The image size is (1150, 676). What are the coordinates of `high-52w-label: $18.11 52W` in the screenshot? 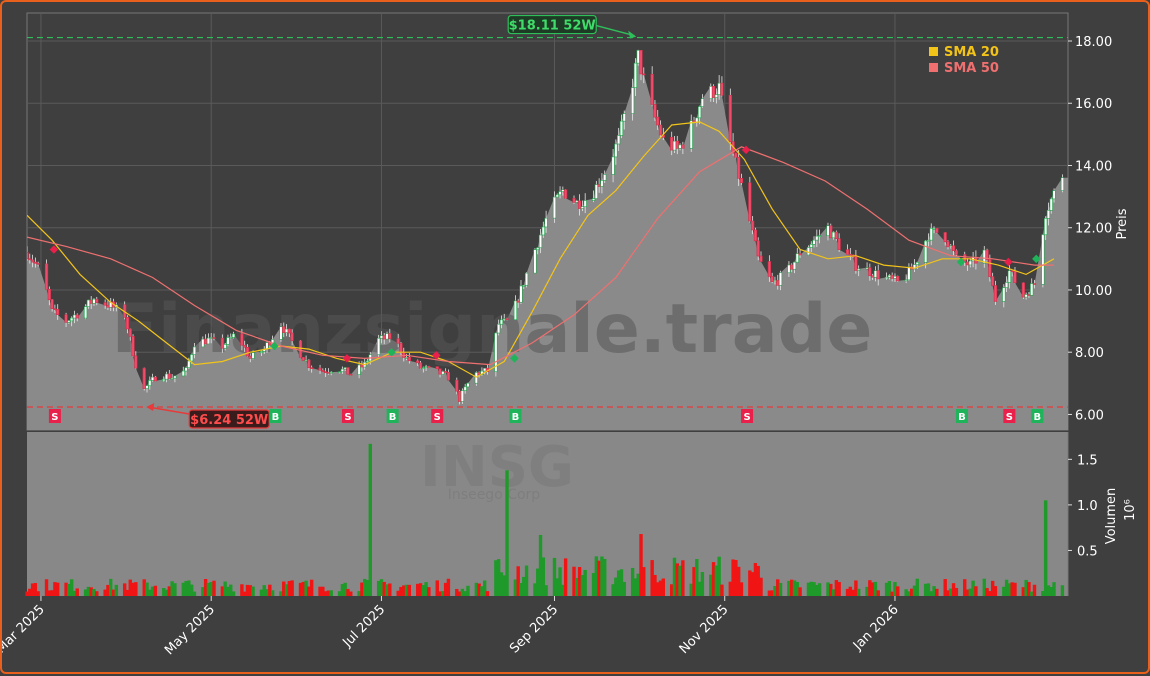 It's located at (552, 26).